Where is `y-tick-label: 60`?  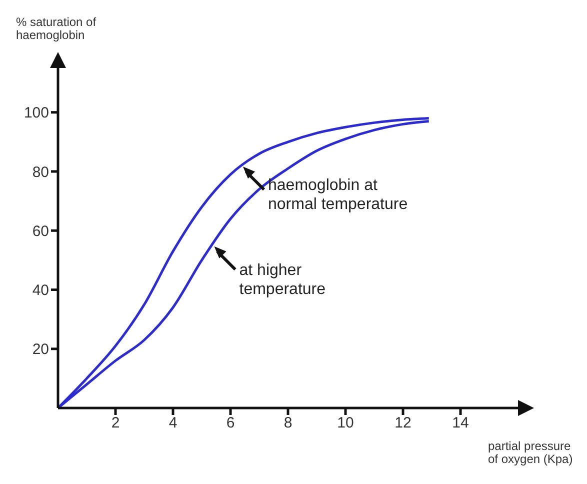
y-tick-label: 60 is located at coordinates (40, 231).